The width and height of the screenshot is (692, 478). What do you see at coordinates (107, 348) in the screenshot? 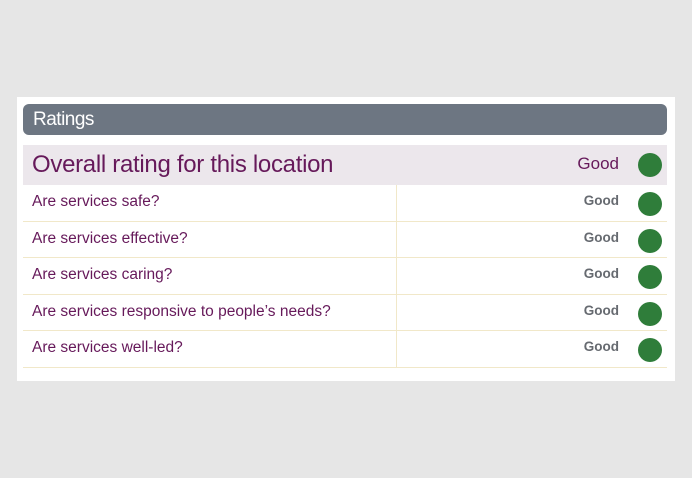
I see `rating-question: Are services well-led?` at bounding box center [107, 348].